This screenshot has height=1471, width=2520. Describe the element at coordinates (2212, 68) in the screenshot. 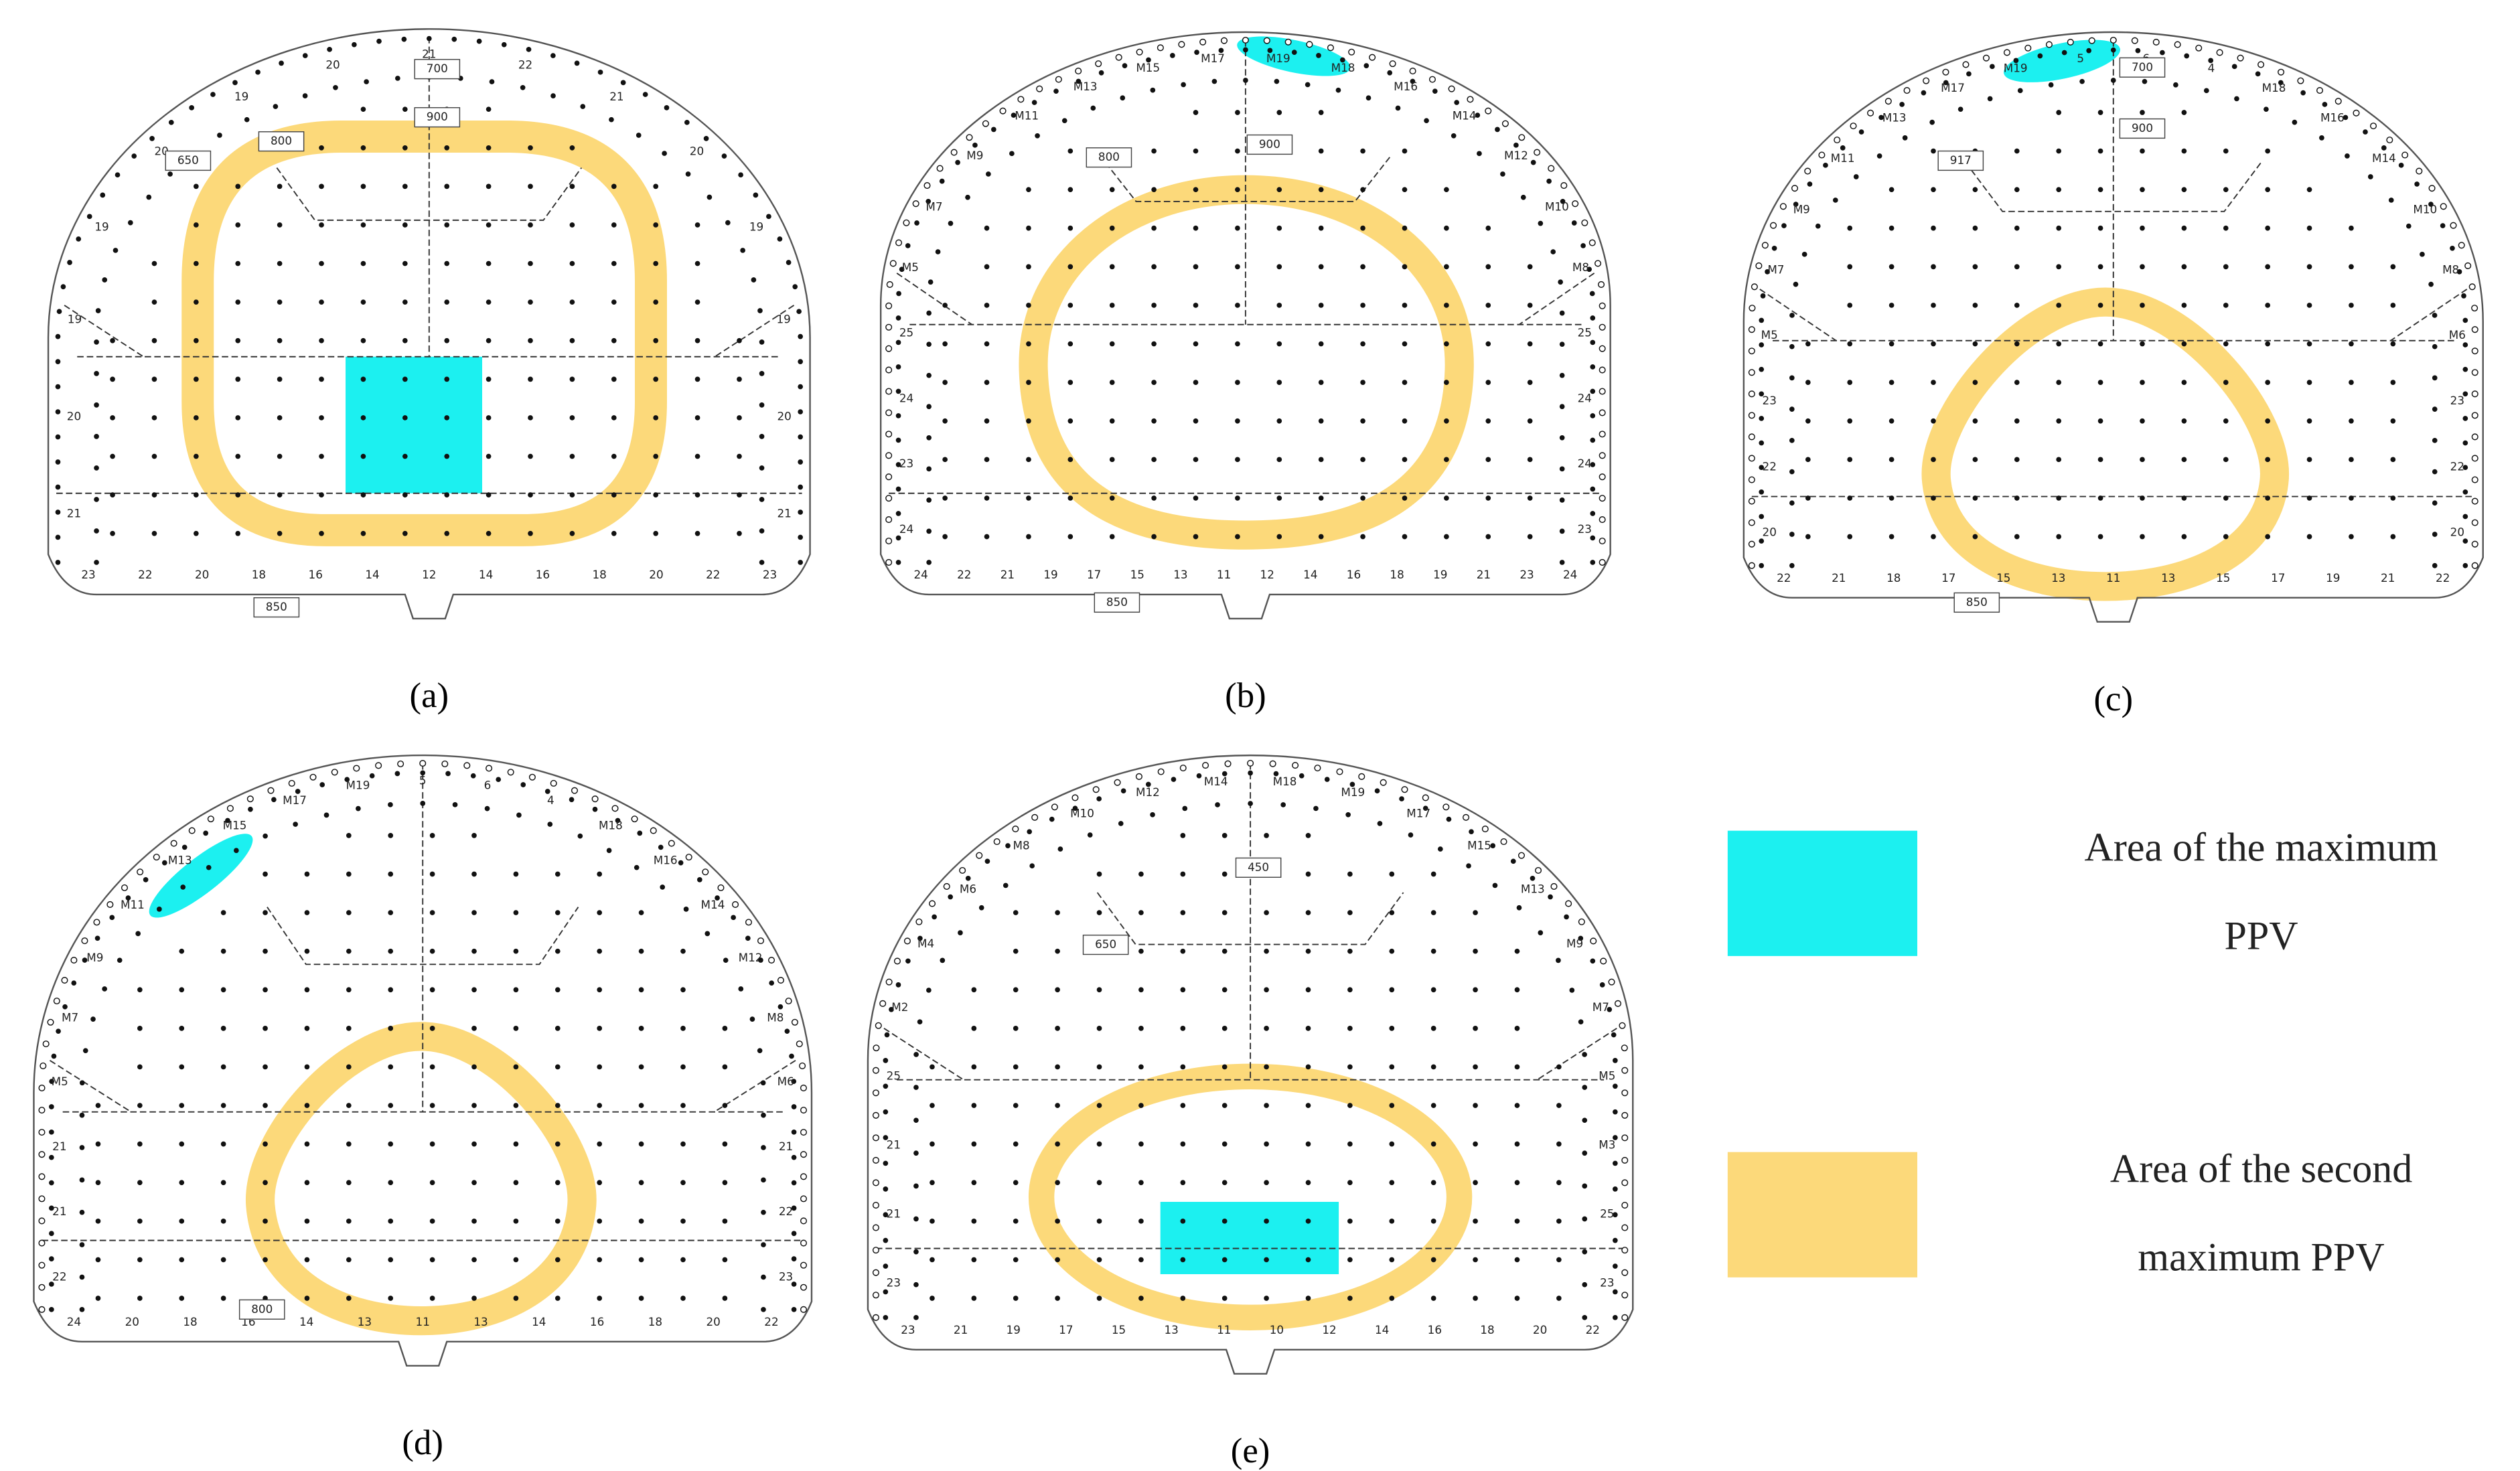

I see `hole-number: 4` at that location.